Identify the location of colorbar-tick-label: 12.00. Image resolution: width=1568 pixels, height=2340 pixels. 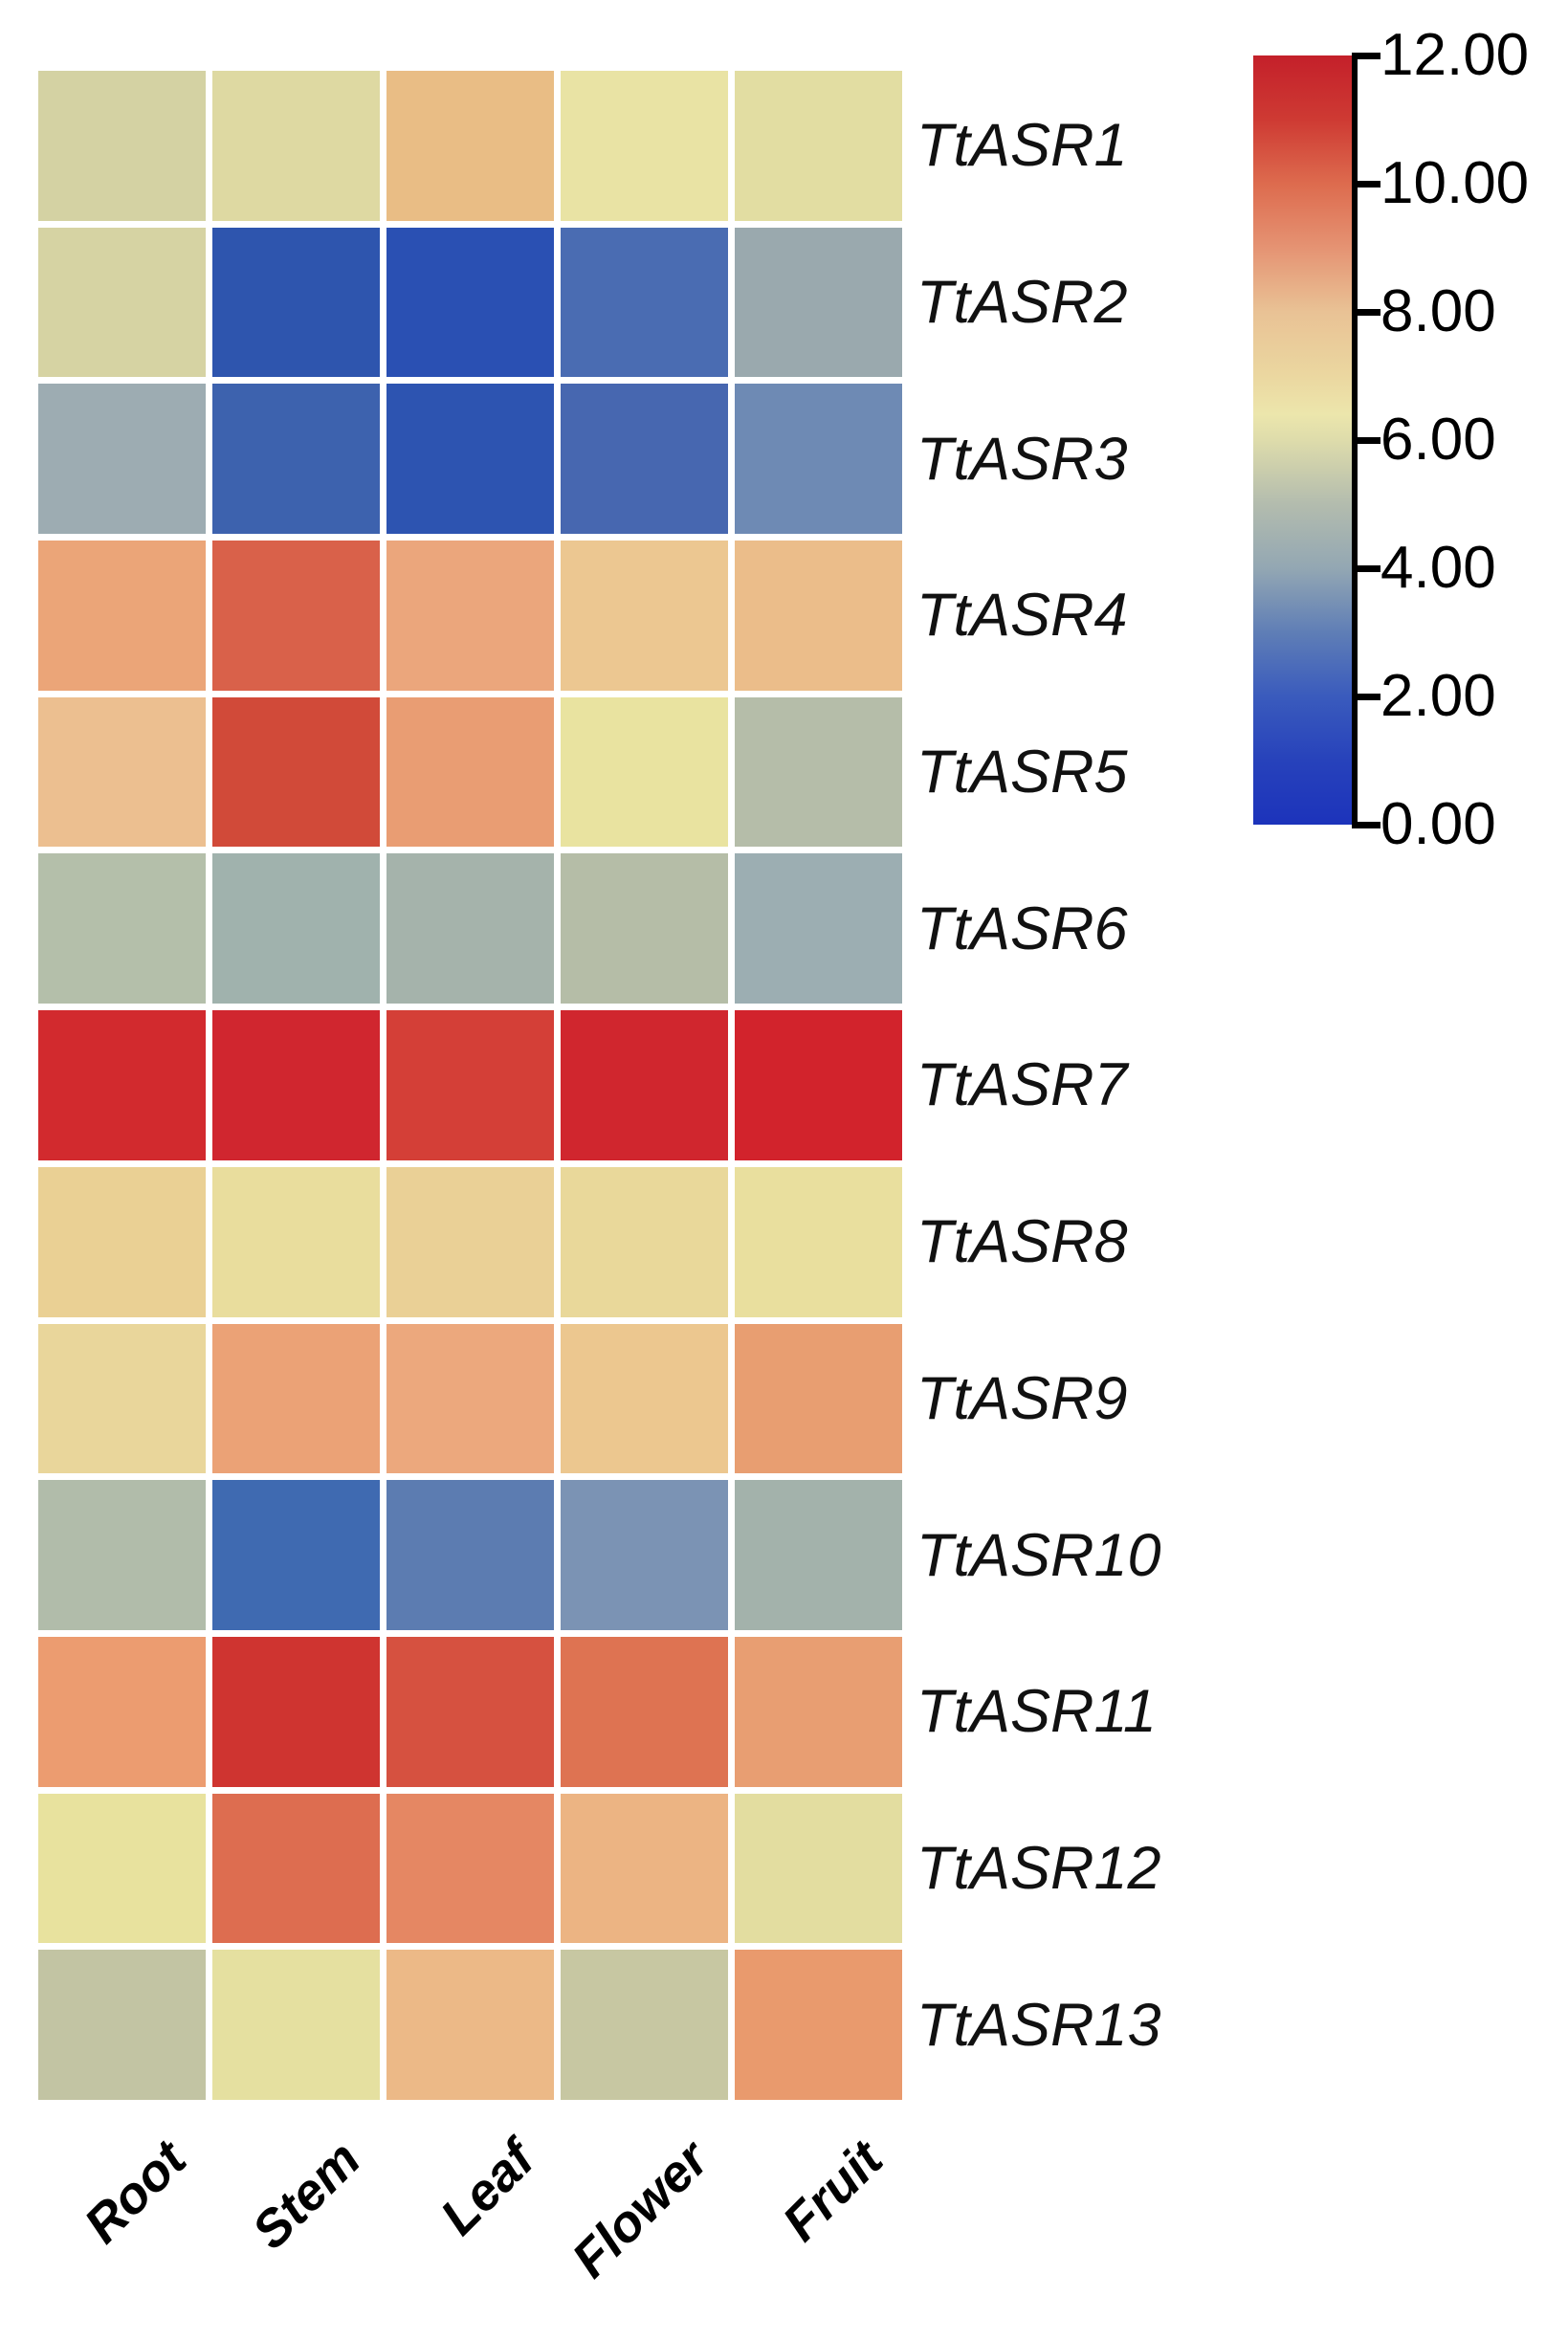
(1455, 55).